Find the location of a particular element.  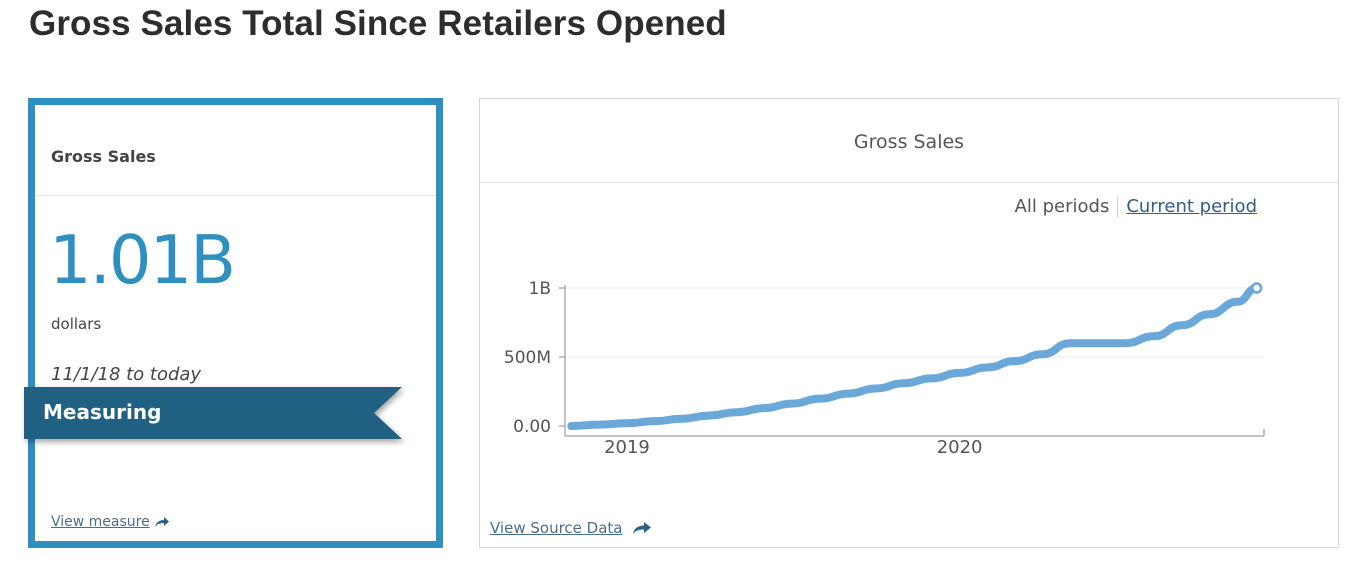

series-layer is located at coordinates (915, 356).